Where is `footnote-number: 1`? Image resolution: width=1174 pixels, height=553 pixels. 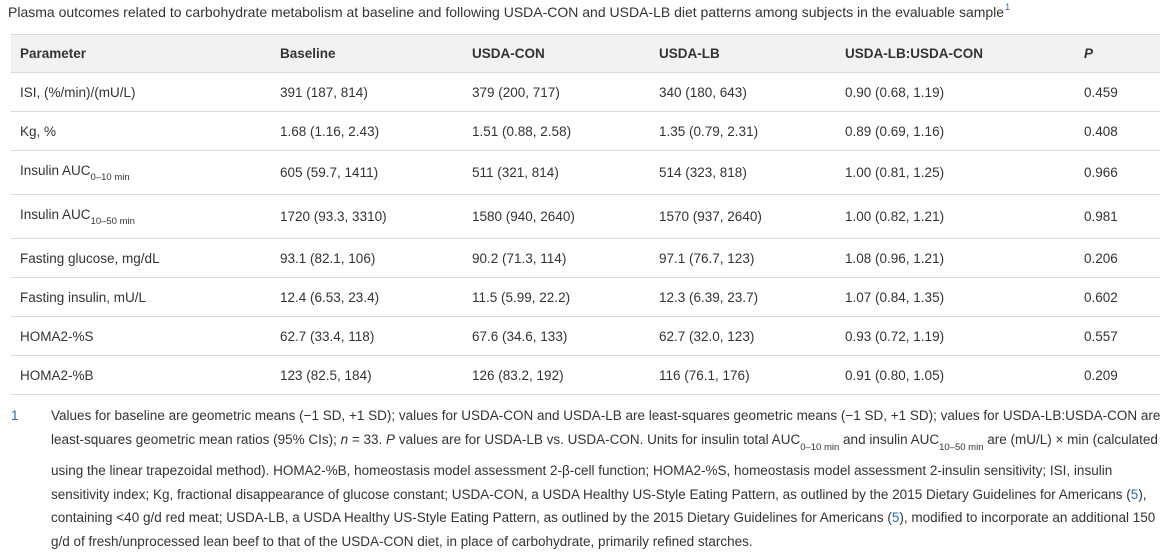 footnote-number: 1 is located at coordinates (15, 415).